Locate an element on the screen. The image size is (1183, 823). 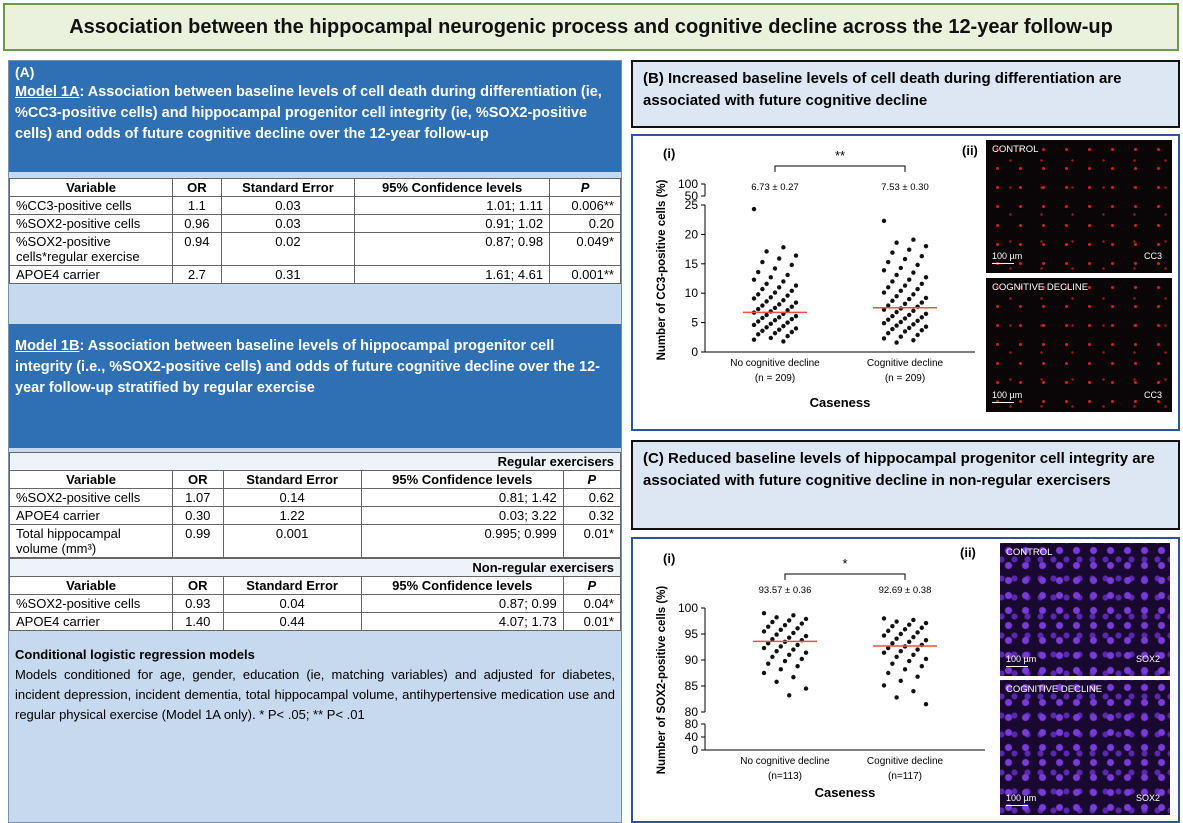
notes-title: Conditional logistic regression models is located at coordinates (135, 654).